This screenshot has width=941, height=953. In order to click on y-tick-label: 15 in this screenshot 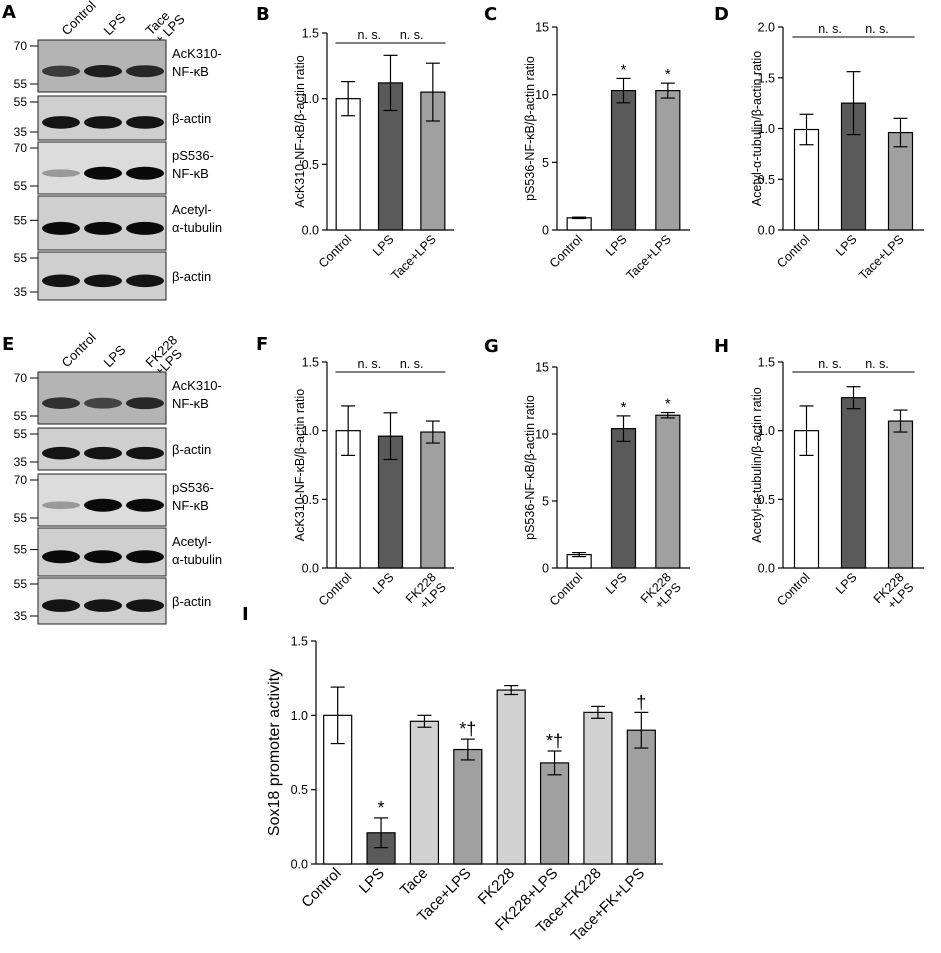, I will do `click(542, 28)`.